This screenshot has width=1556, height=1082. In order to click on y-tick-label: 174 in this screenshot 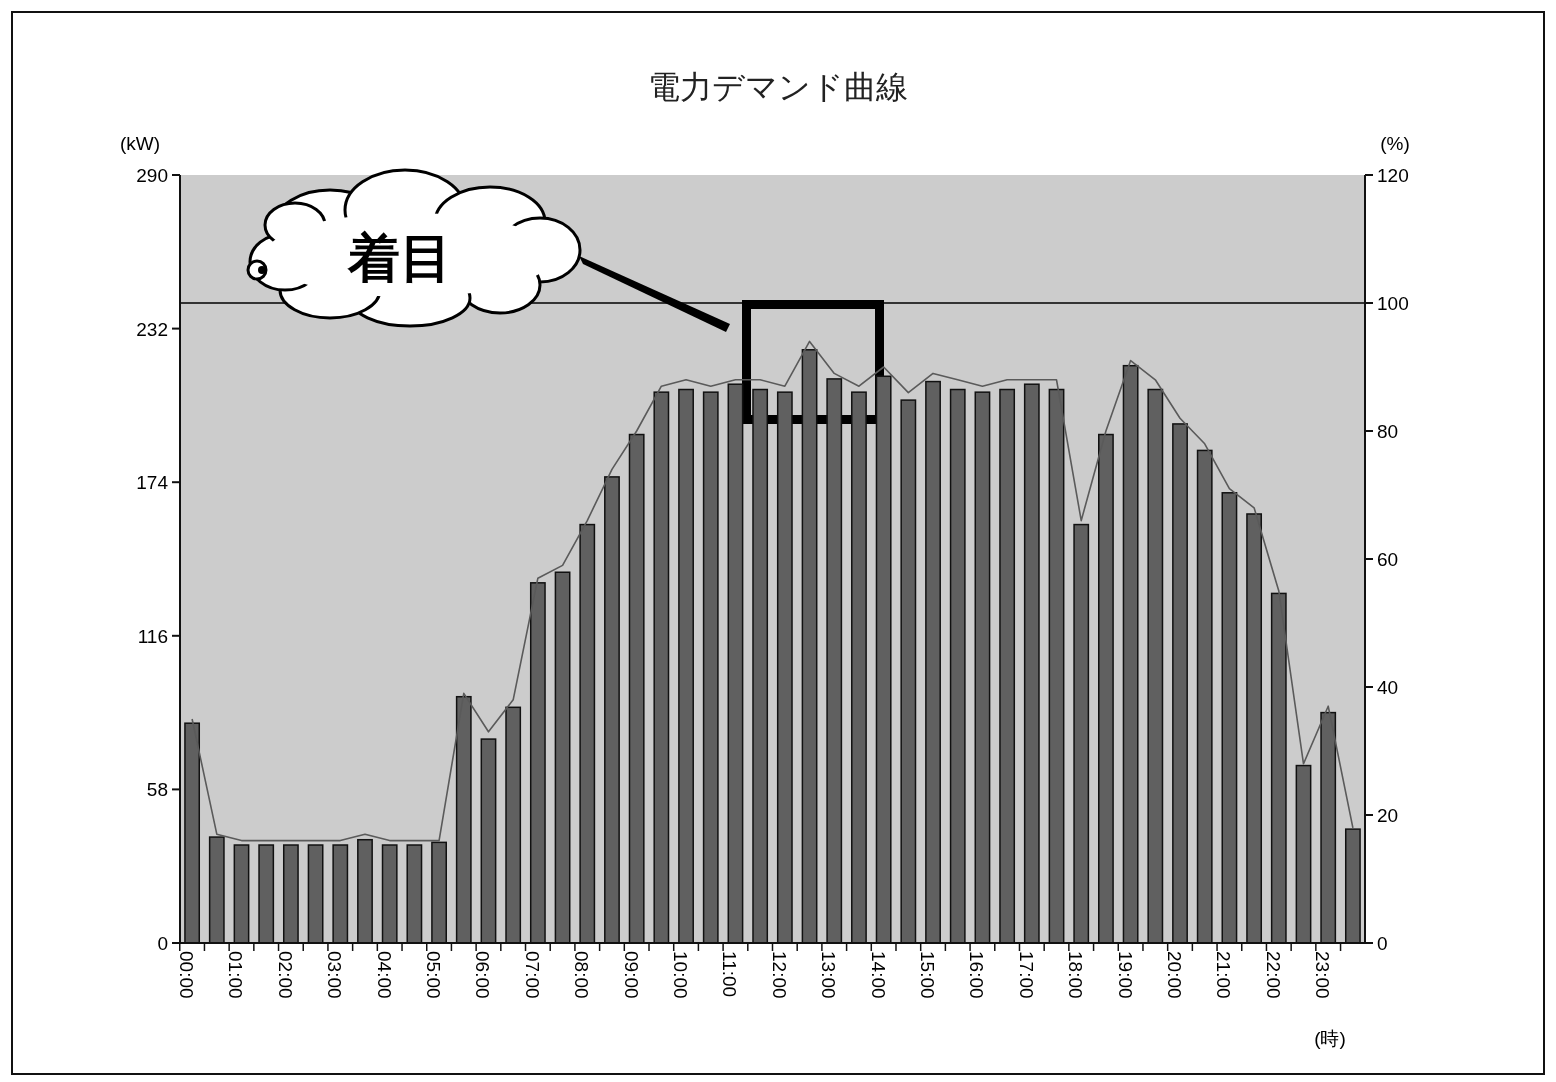, I will do `click(152, 483)`.